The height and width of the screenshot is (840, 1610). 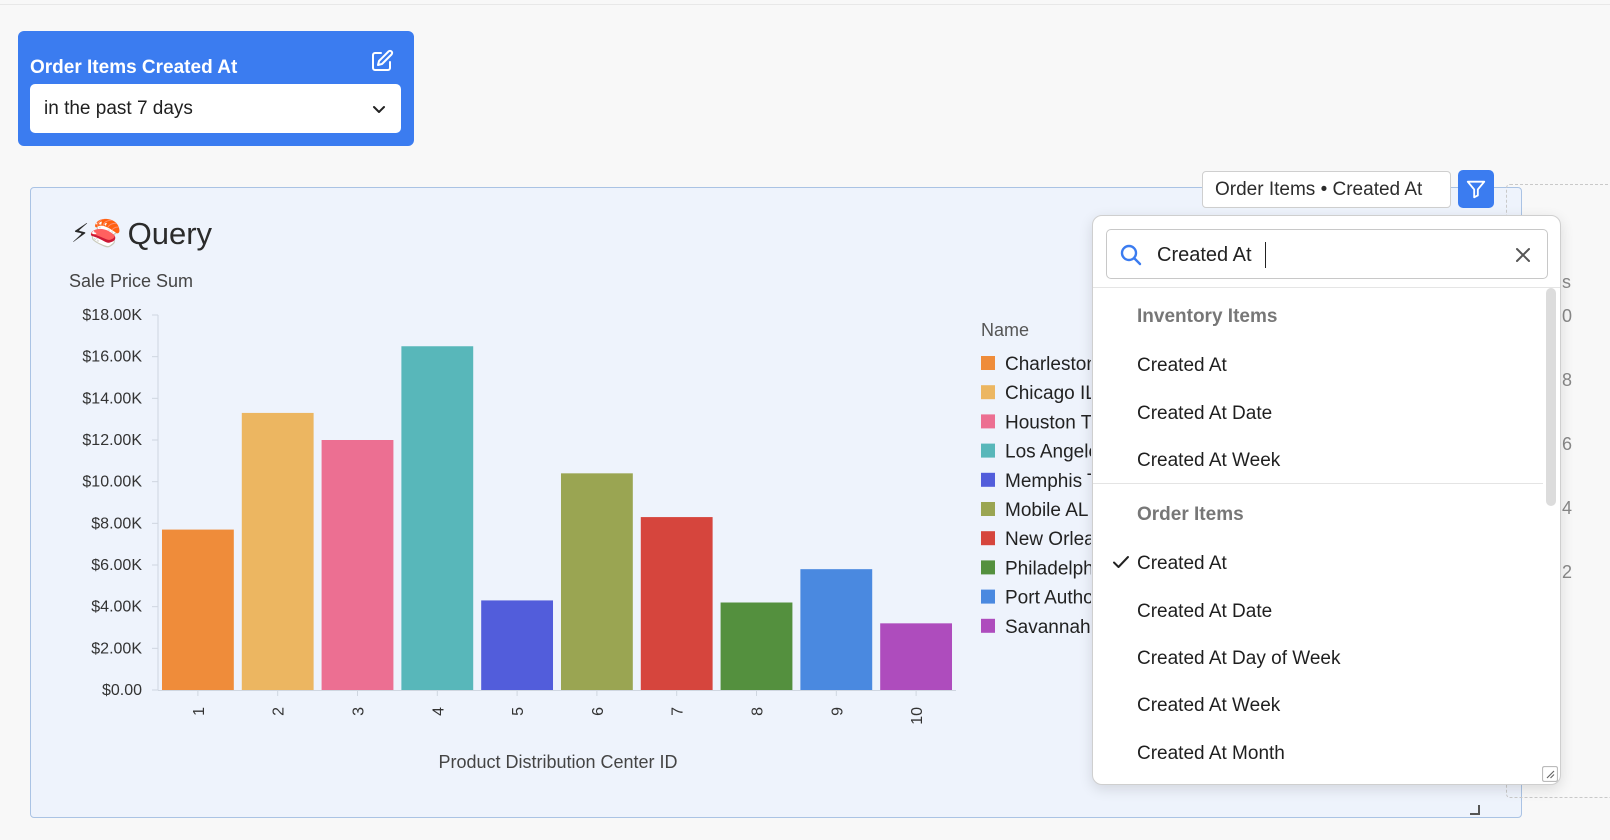 I want to click on edge-text: 4, so click(x=1567, y=508).